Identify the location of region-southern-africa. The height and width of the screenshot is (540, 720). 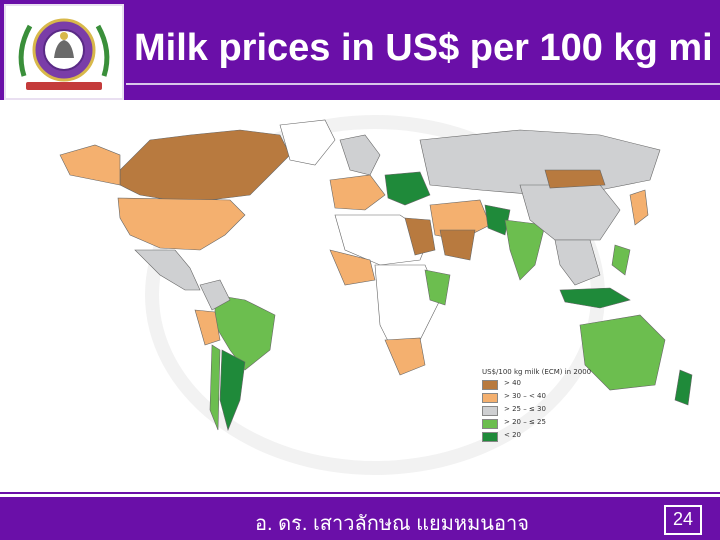
(405, 356).